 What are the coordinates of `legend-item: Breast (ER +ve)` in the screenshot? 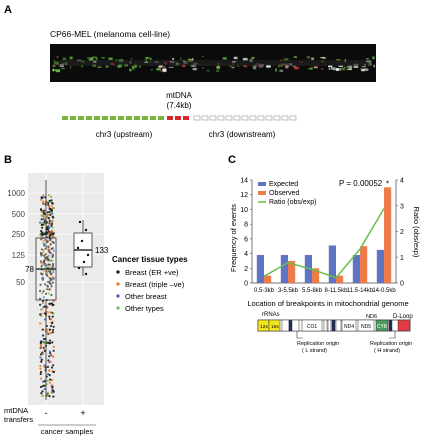 It's located at (152, 272).